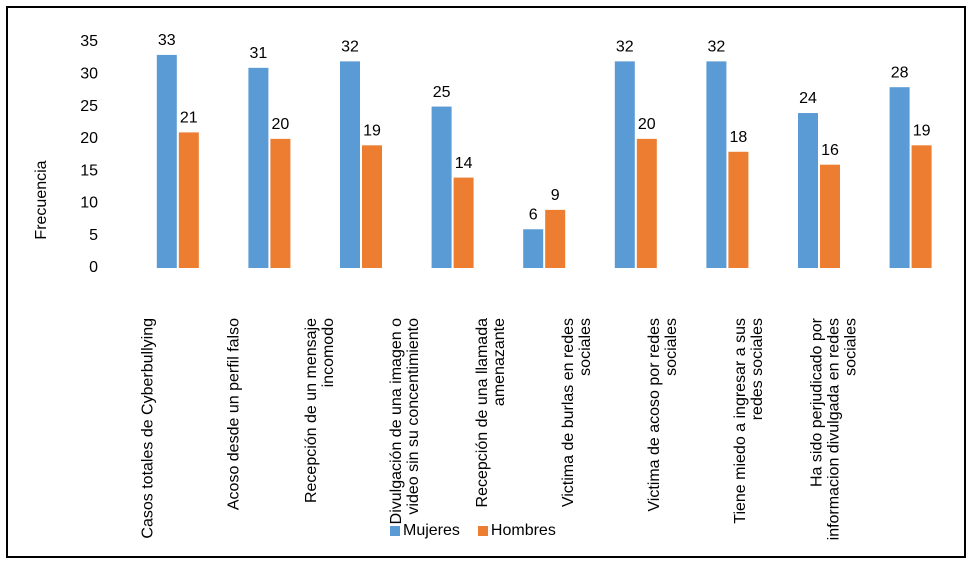  Describe the element at coordinates (234, 414) in the screenshot. I see `x-tick-label: Acoso desde un perfil falso` at that location.